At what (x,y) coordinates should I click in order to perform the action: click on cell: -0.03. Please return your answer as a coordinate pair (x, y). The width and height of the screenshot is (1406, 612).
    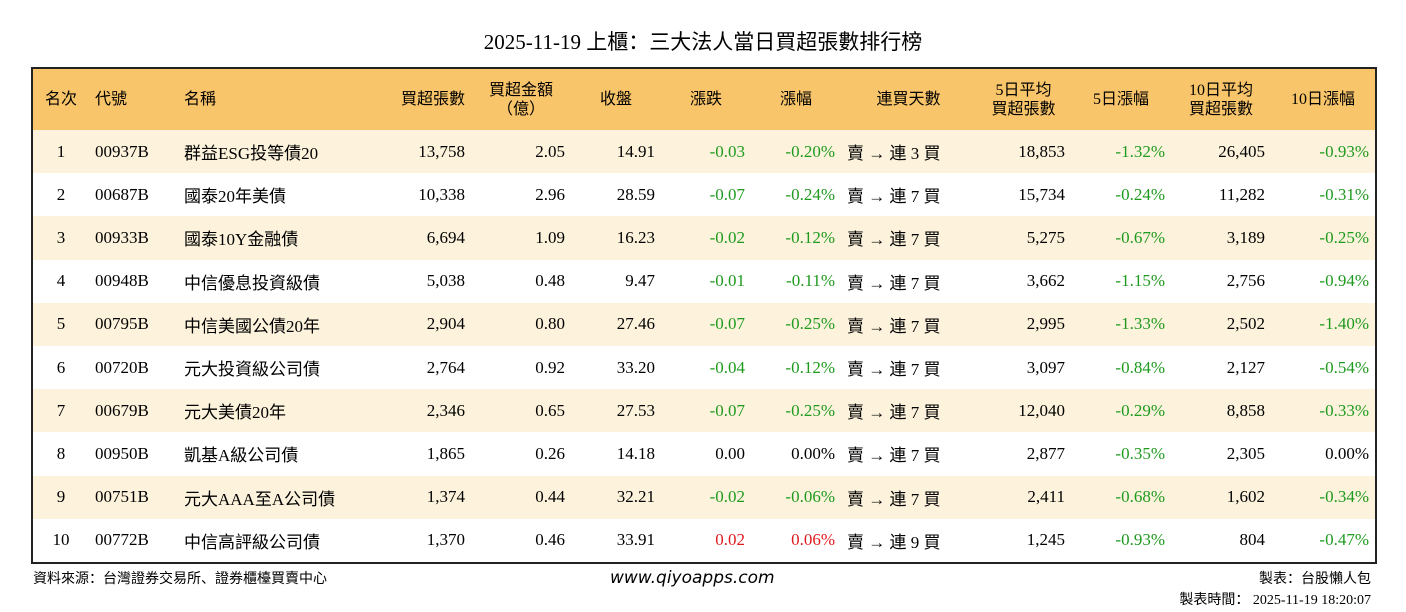
    Looking at the image, I should click on (706, 152).